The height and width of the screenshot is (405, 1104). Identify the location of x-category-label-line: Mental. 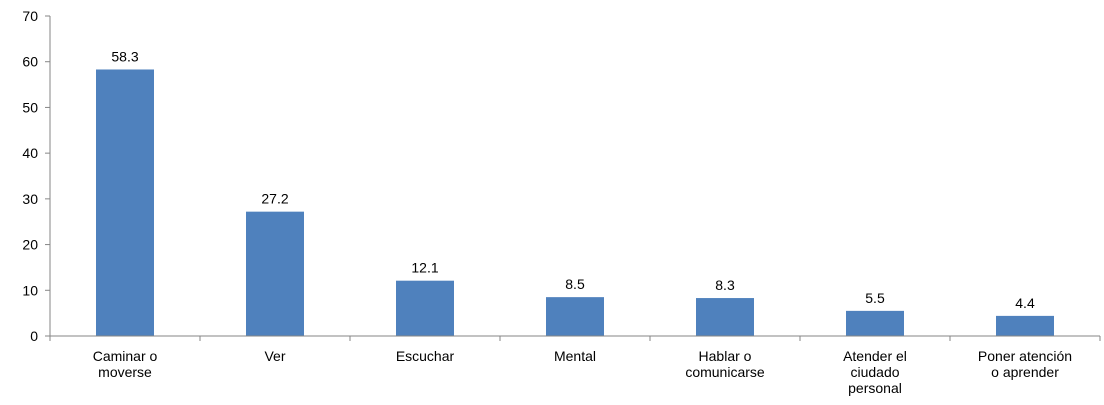
(575, 356).